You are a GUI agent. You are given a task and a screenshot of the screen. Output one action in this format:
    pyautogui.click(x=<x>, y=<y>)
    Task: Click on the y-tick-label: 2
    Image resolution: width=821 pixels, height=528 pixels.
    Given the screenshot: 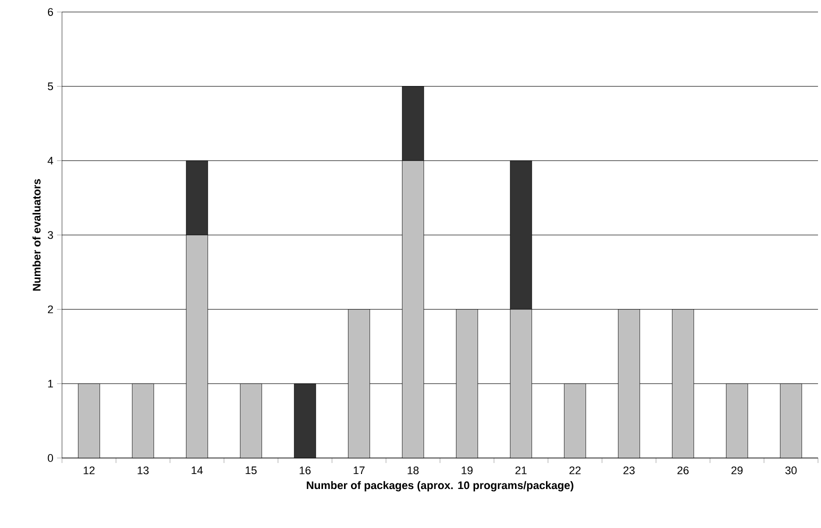 What is the action you would take?
    pyautogui.click(x=50, y=310)
    